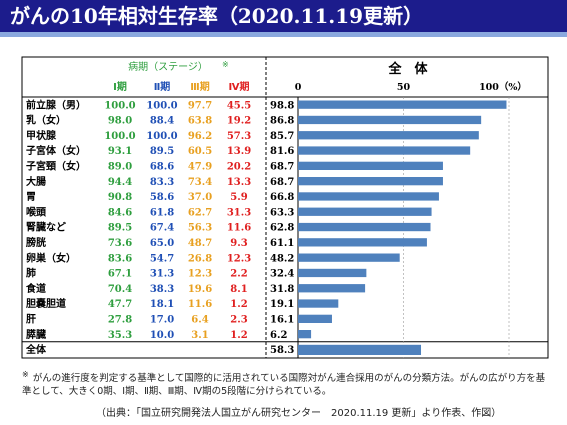  I want to click on overall-header: 全 体, so click(407, 69).